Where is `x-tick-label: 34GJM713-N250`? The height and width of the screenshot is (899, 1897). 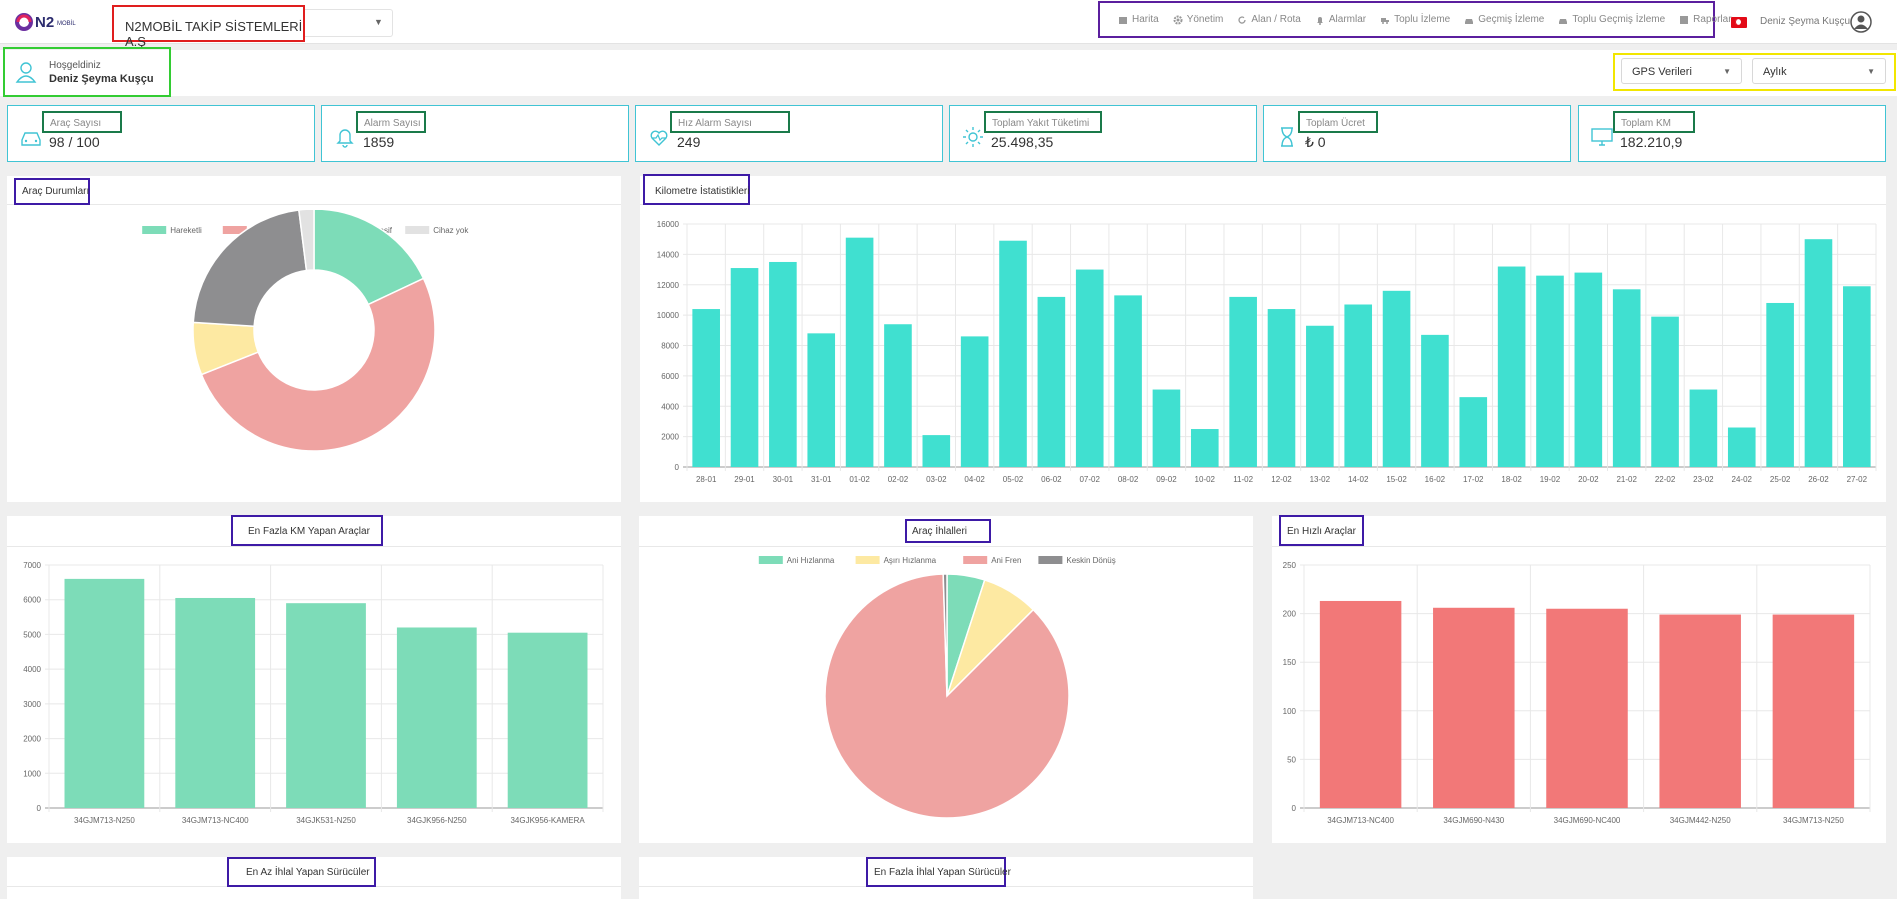
x-tick-label: 34GJM713-N250 is located at coordinates (1813, 820).